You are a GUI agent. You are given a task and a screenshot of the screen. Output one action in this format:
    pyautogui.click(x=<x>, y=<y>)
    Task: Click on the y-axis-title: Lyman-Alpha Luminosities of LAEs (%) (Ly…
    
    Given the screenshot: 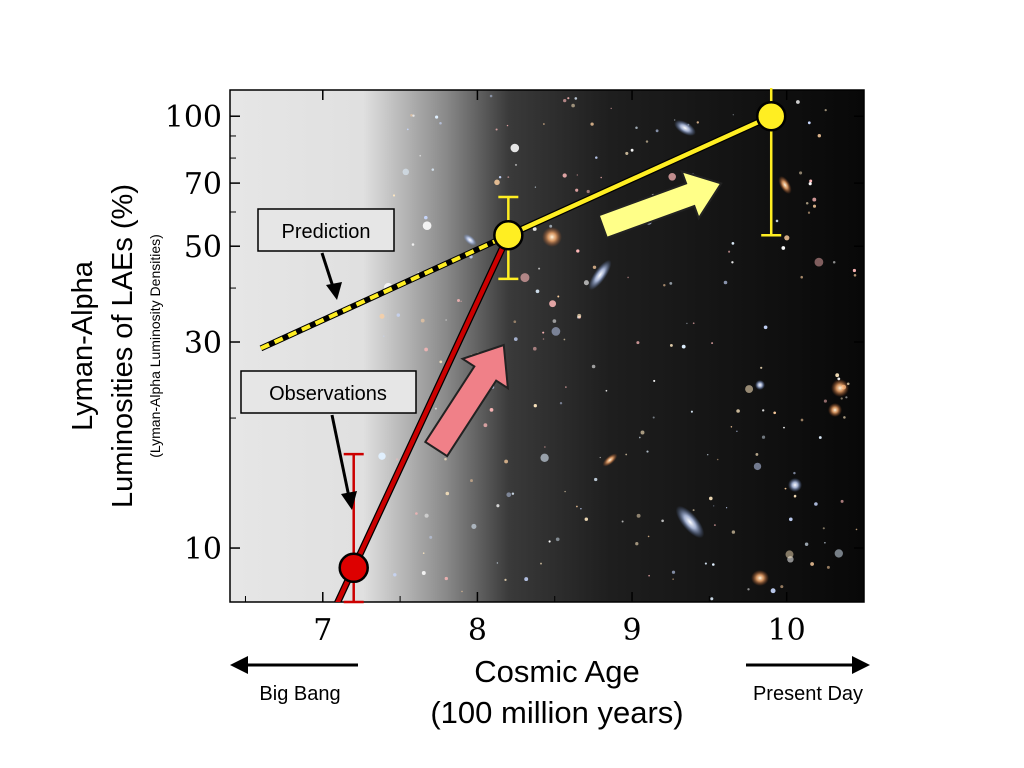 What is the action you would take?
    pyautogui.click(x=115, y=346)
    